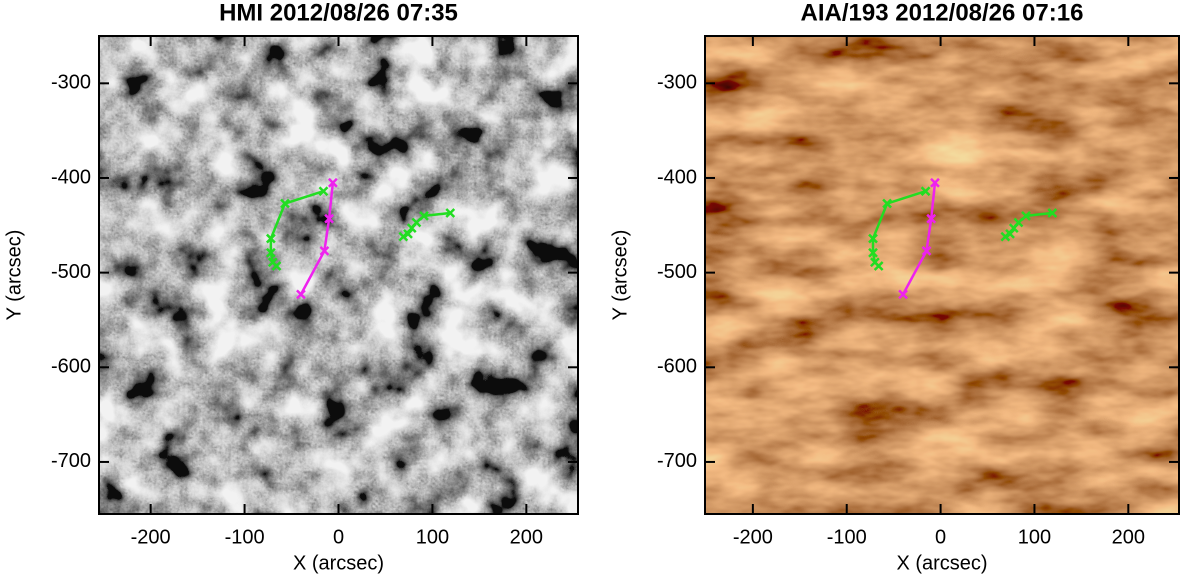  What do you see at coordinates (338, 13) in the screenshot?
I see `chart-title: HMI 2012/08/26 07:35` at bounding box center [338, 13].